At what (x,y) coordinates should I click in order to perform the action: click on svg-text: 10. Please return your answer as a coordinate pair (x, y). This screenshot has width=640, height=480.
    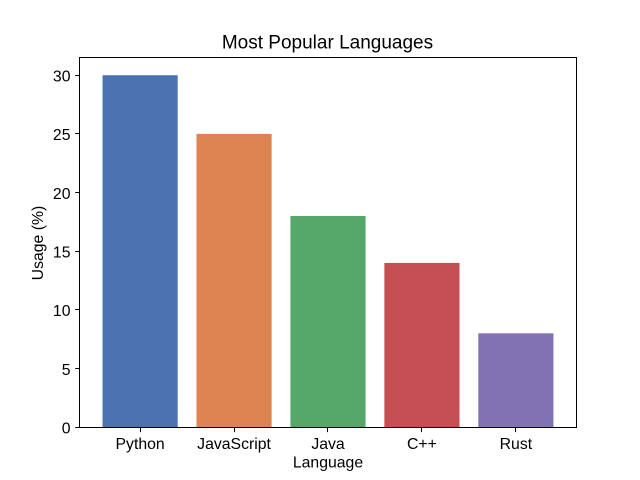
    Looking at the image, I should click on (62, 311).